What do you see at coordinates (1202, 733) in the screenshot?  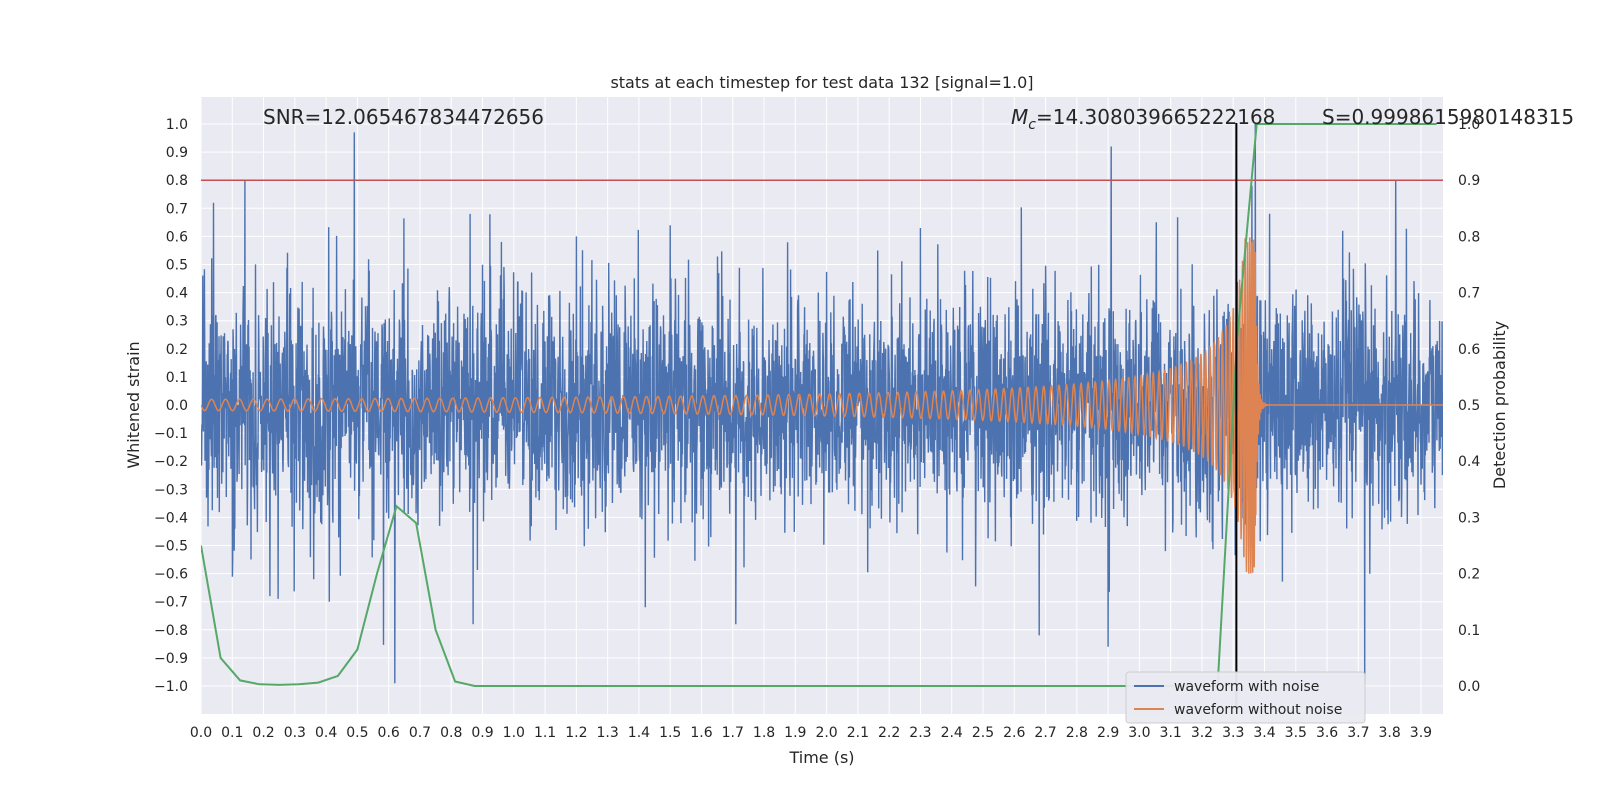 I see `x-tick-label: 3.2` at bounding box center [1202, 733].